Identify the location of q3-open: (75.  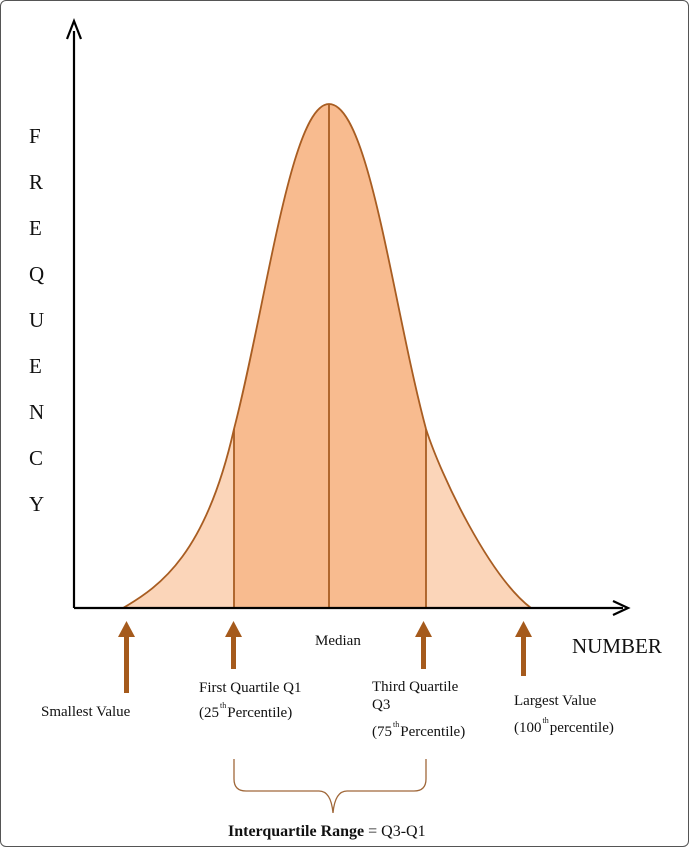
(382, 732).